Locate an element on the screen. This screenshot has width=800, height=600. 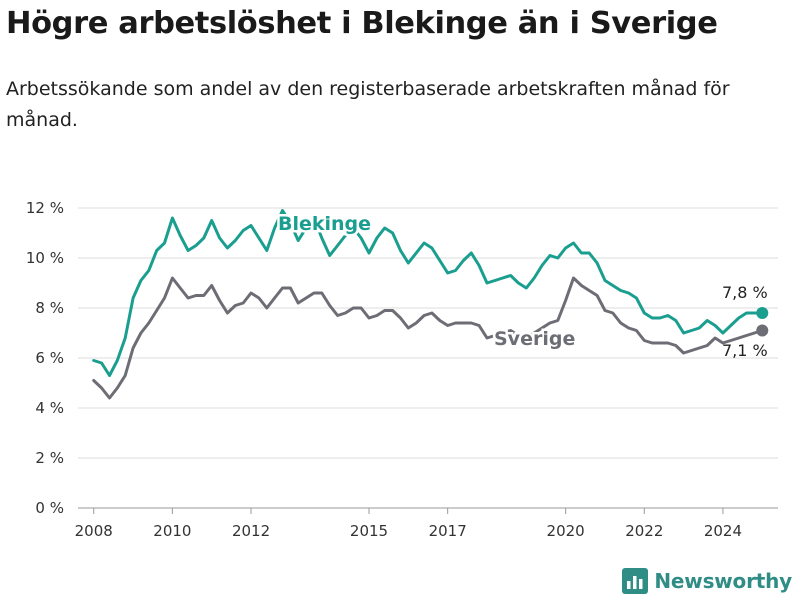
y-axis-ticks: 0 % 2 % 4 % 6 % 8 % 10 % 12 % is located at coordinates (45, 358).